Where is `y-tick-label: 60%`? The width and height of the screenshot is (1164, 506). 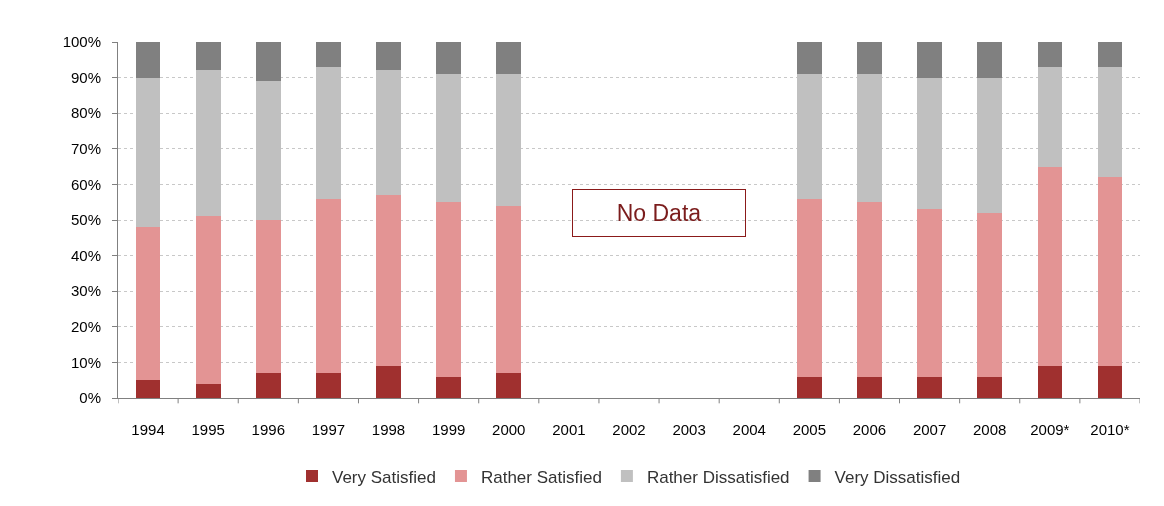
y-tick-label: 60% is located at coordinates (85, 184).